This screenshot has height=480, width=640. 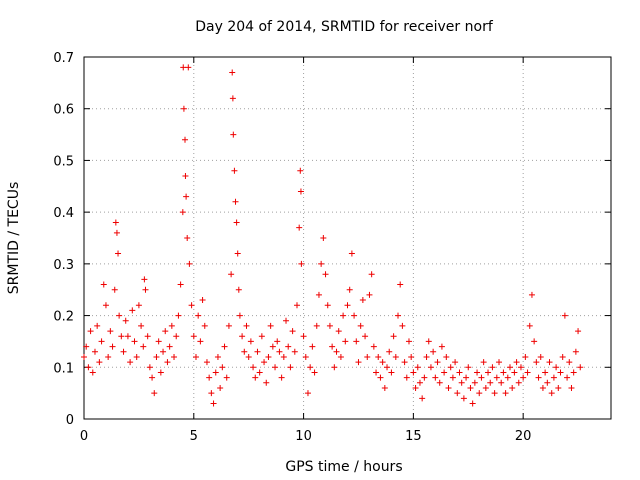 I want to click on x-tick-label: 5, so click(x=194, y=436).